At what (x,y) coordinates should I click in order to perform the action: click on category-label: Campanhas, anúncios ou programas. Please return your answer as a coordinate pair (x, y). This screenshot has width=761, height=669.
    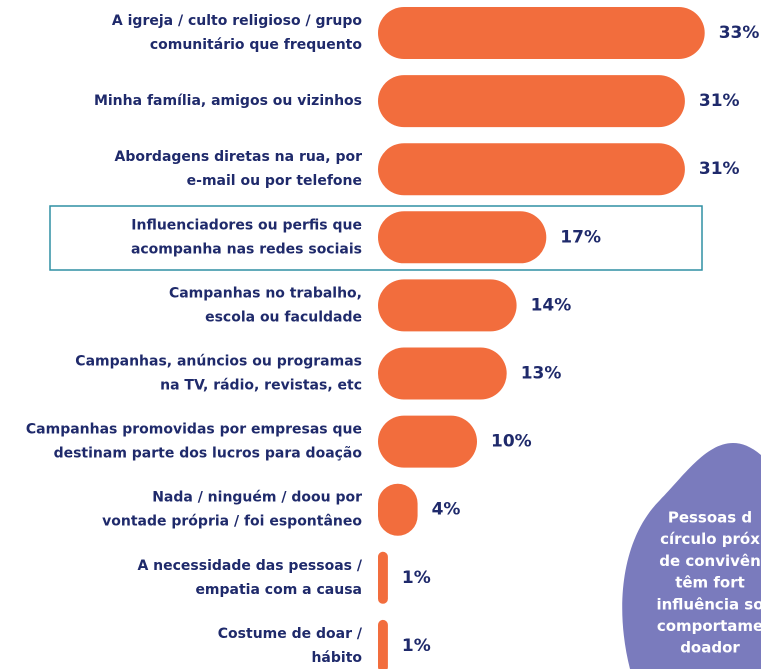
    Looking at the image, I should click on (218, 362).